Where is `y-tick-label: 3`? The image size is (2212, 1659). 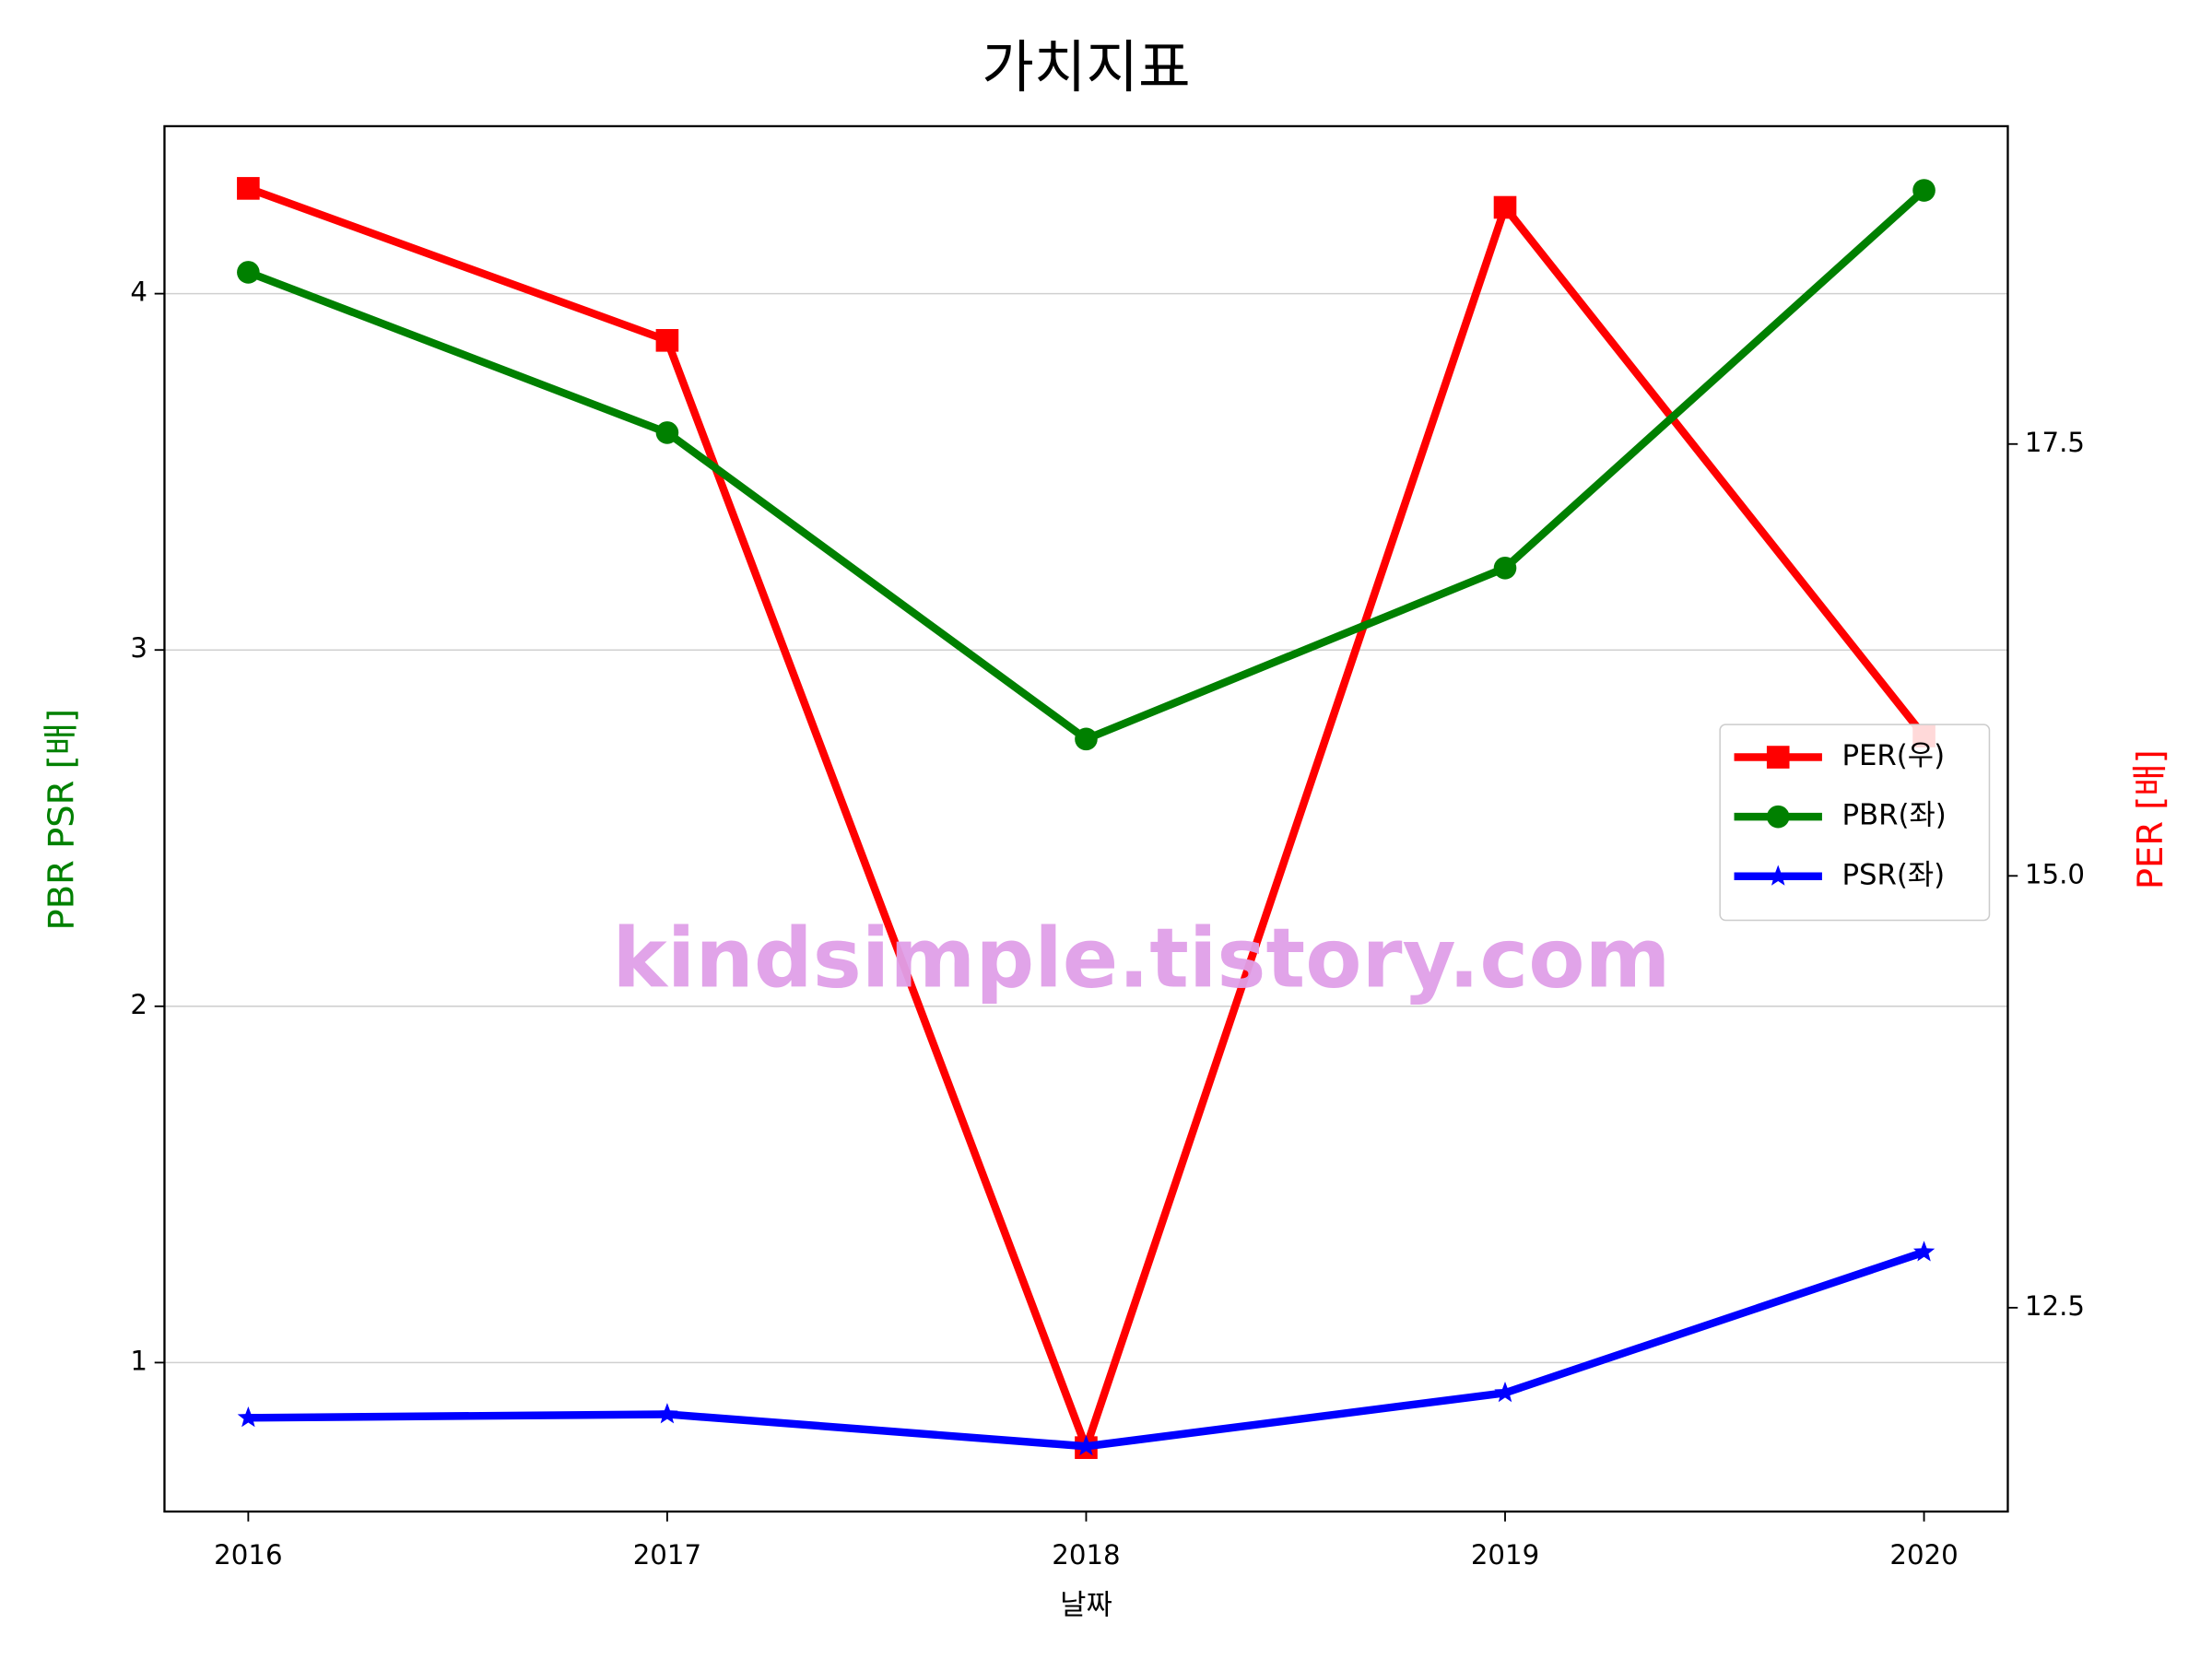
y-tick-label: 3 is located at coordinates (138, 648).